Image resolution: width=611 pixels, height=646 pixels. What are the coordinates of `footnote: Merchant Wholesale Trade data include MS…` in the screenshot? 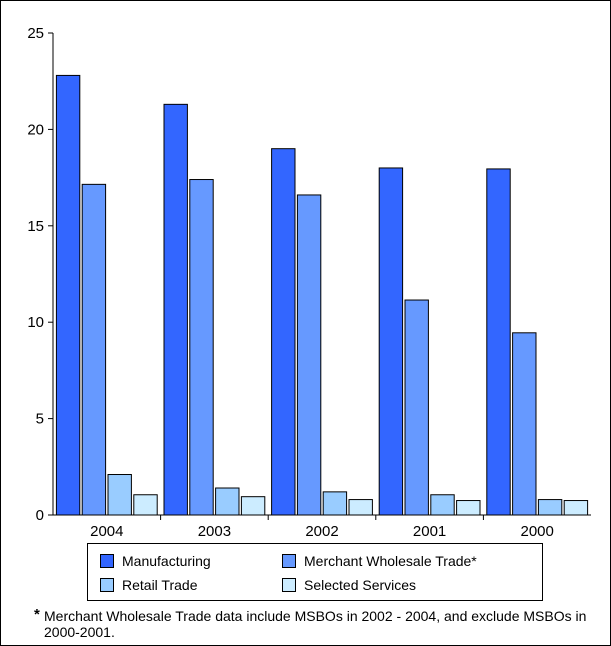 It's located at (315, 624).